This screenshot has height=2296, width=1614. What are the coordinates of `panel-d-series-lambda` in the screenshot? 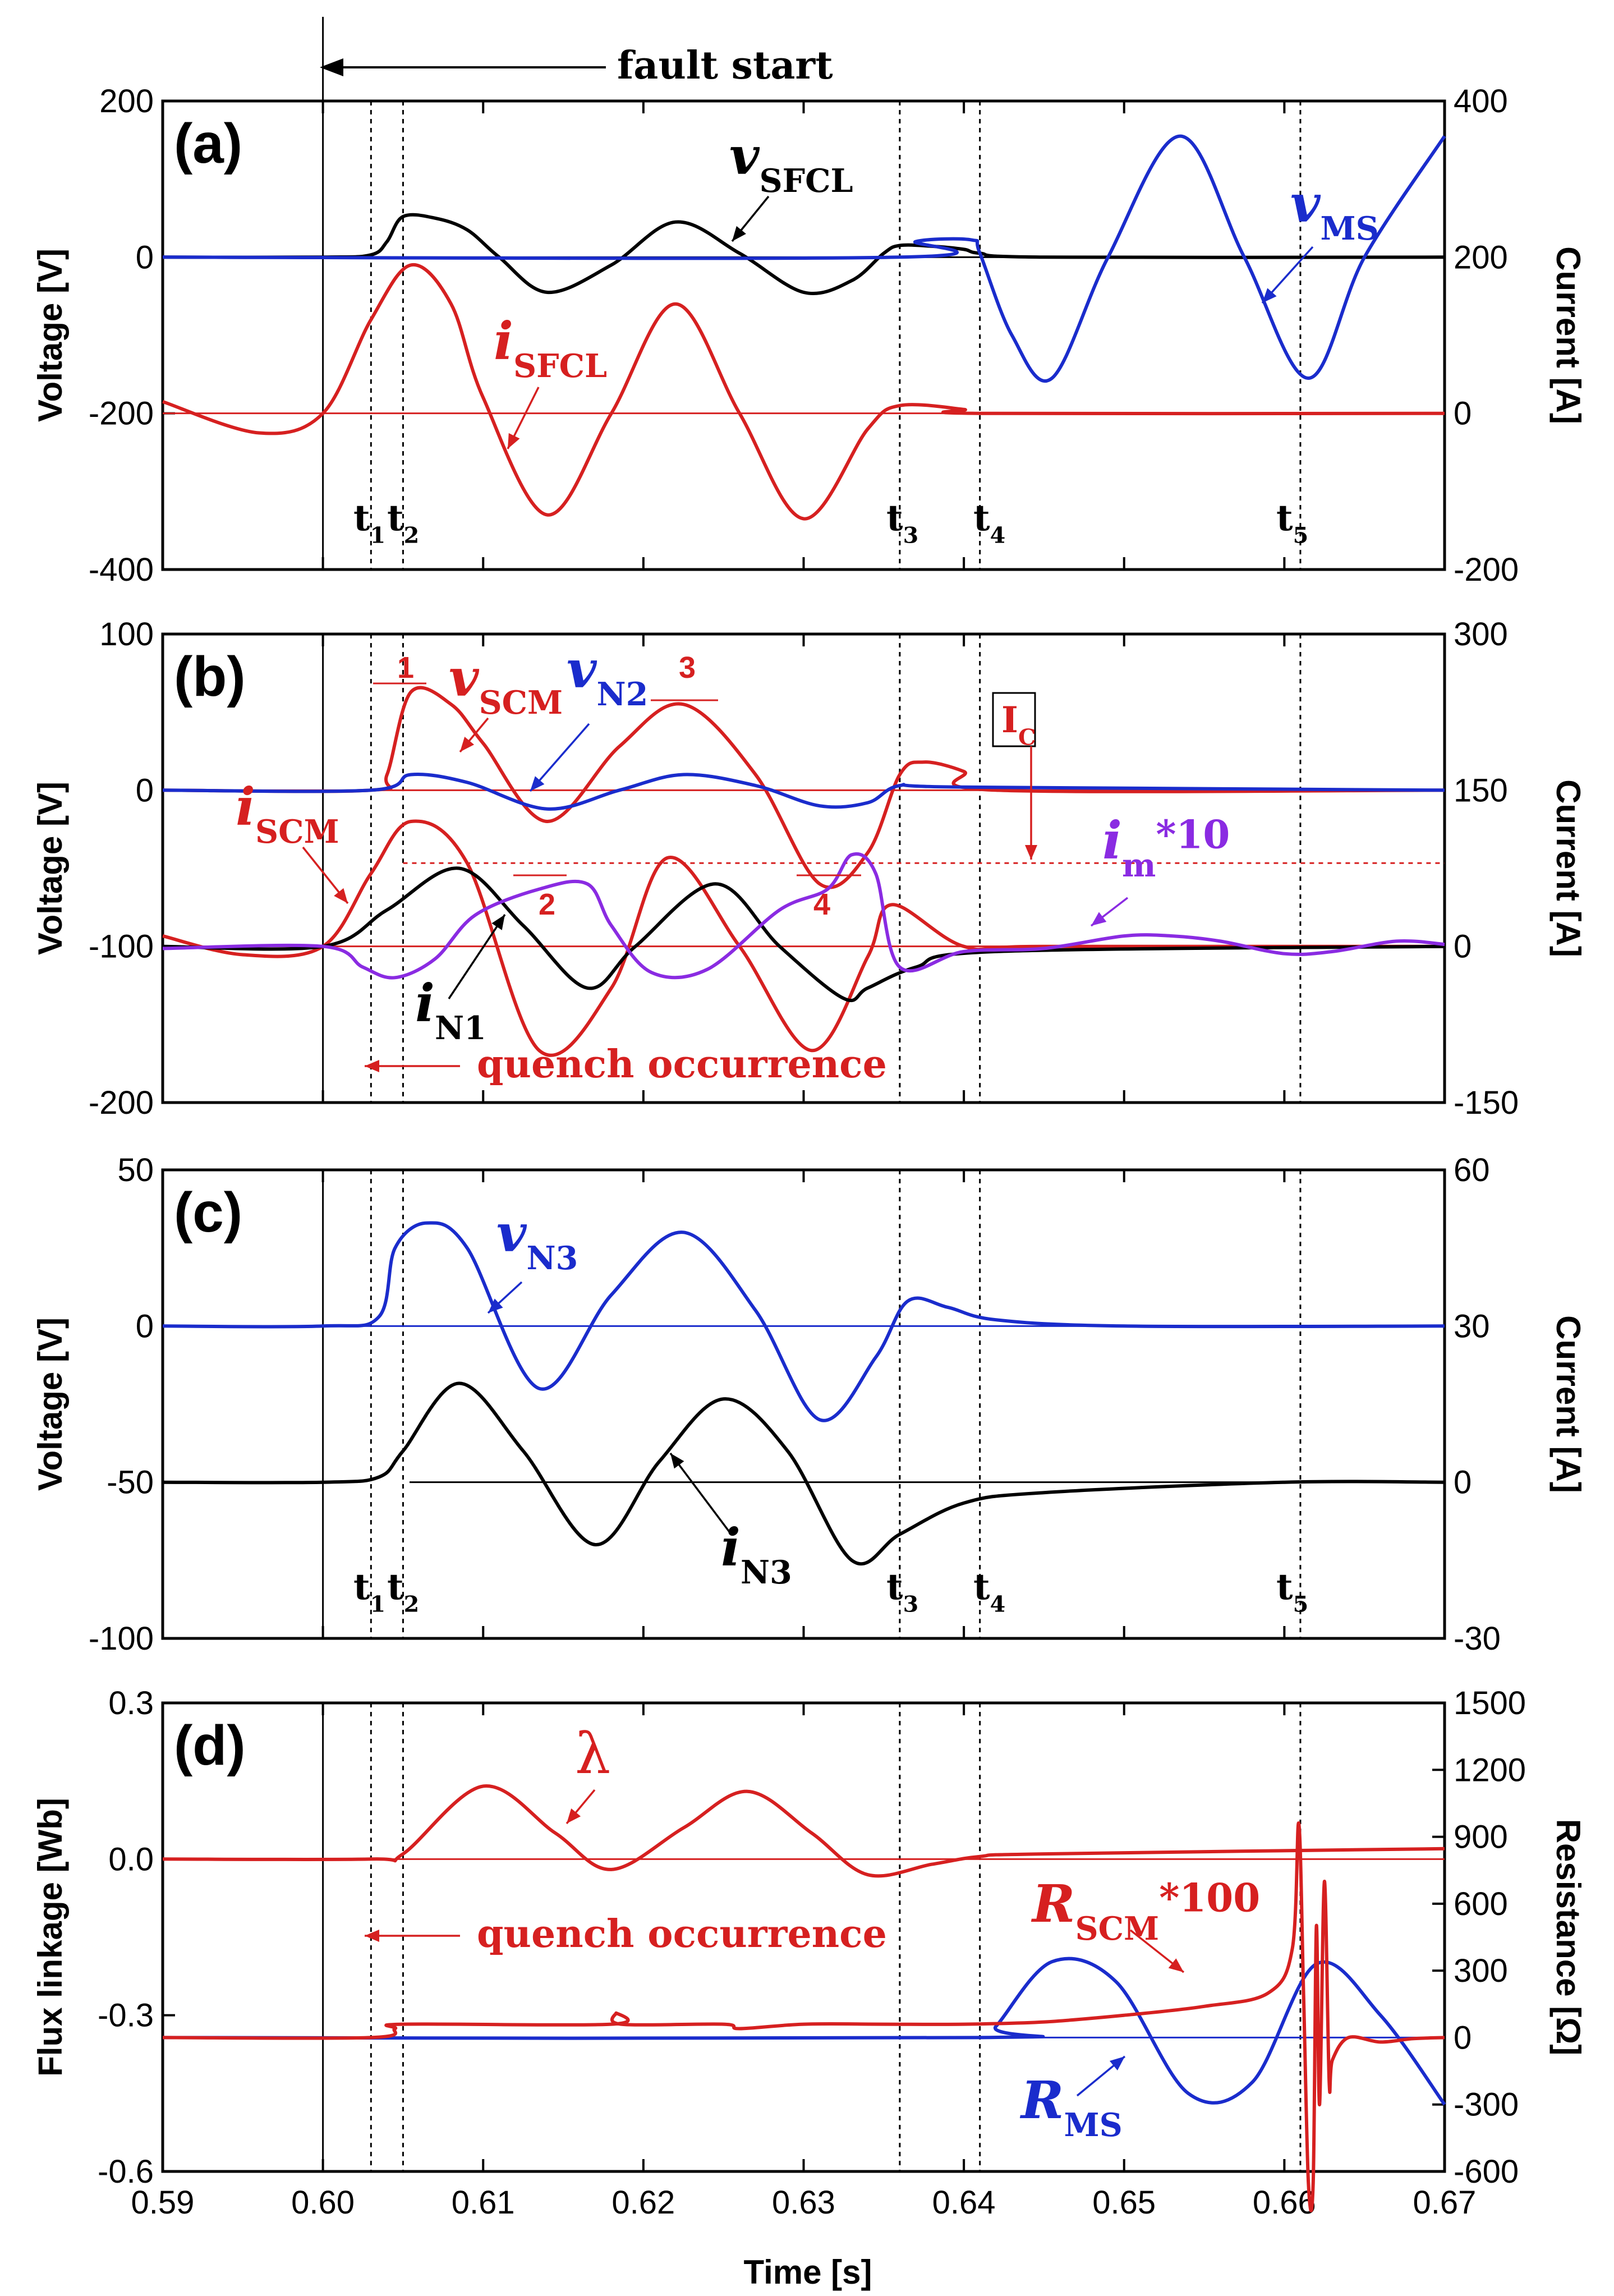 It's located at (803, 1831).